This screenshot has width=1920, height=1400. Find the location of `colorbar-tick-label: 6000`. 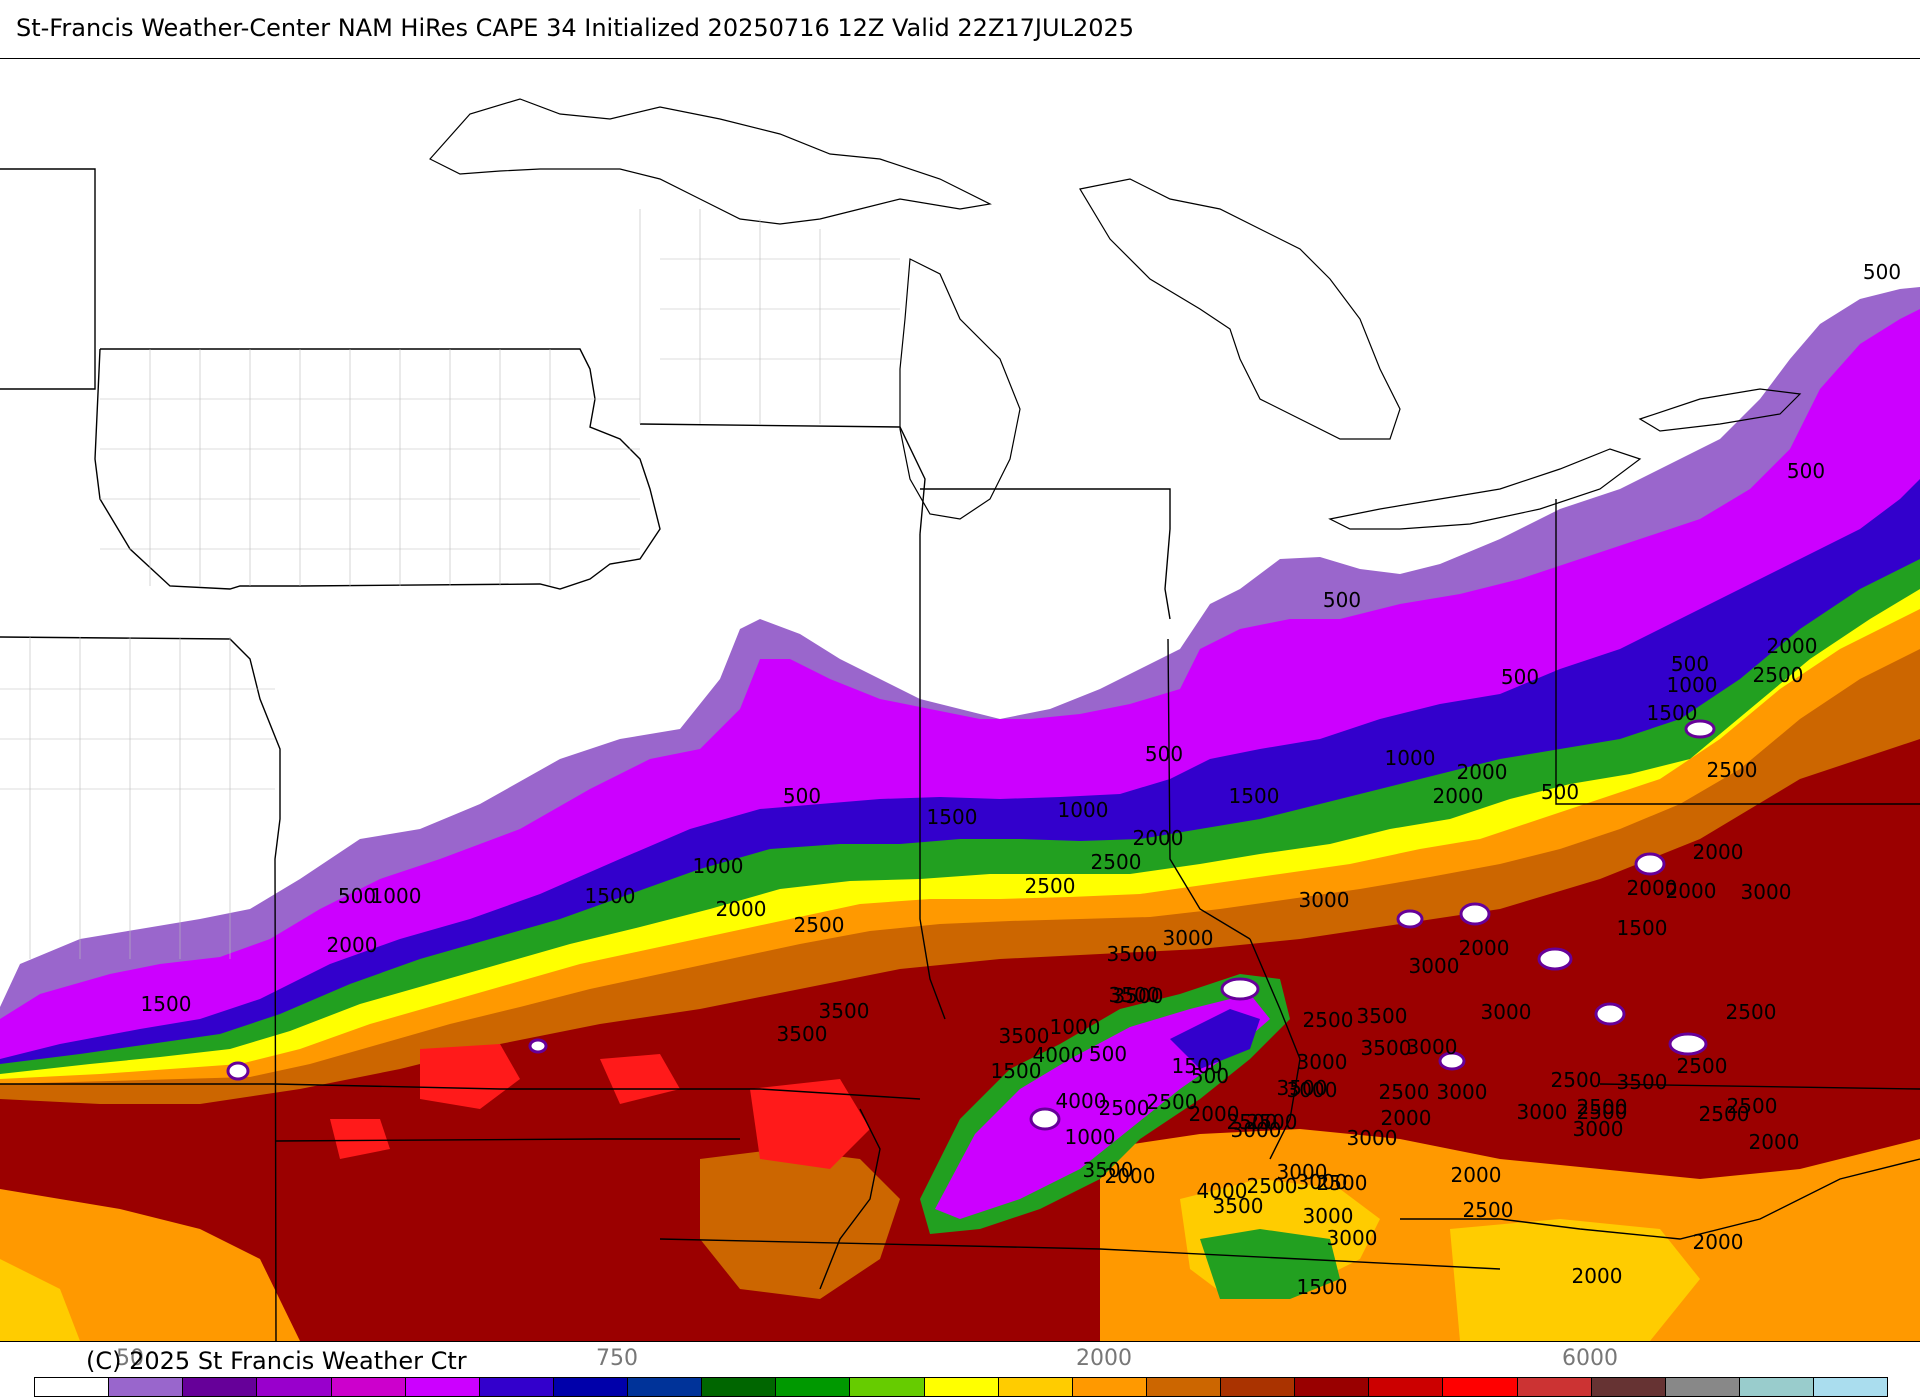

colorbar-tick-label: 6000 is located at coordinates (1590, 1358).